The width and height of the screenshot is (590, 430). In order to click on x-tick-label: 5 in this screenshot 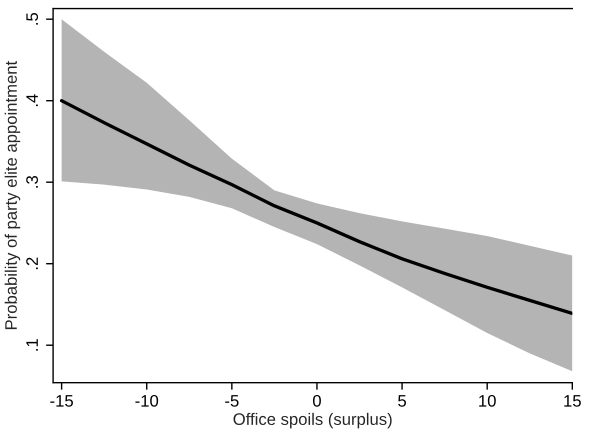, I will do `click(402, 401)`.